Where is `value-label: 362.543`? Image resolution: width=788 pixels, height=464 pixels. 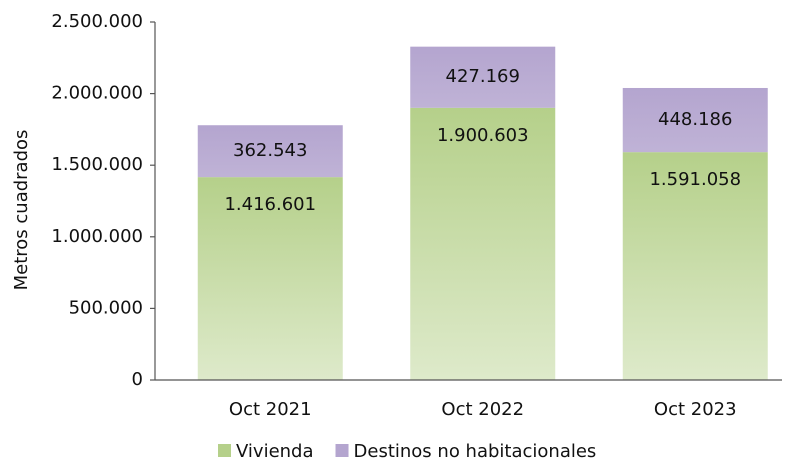 value-label: 362.543 is located at coordinates (270, 150).